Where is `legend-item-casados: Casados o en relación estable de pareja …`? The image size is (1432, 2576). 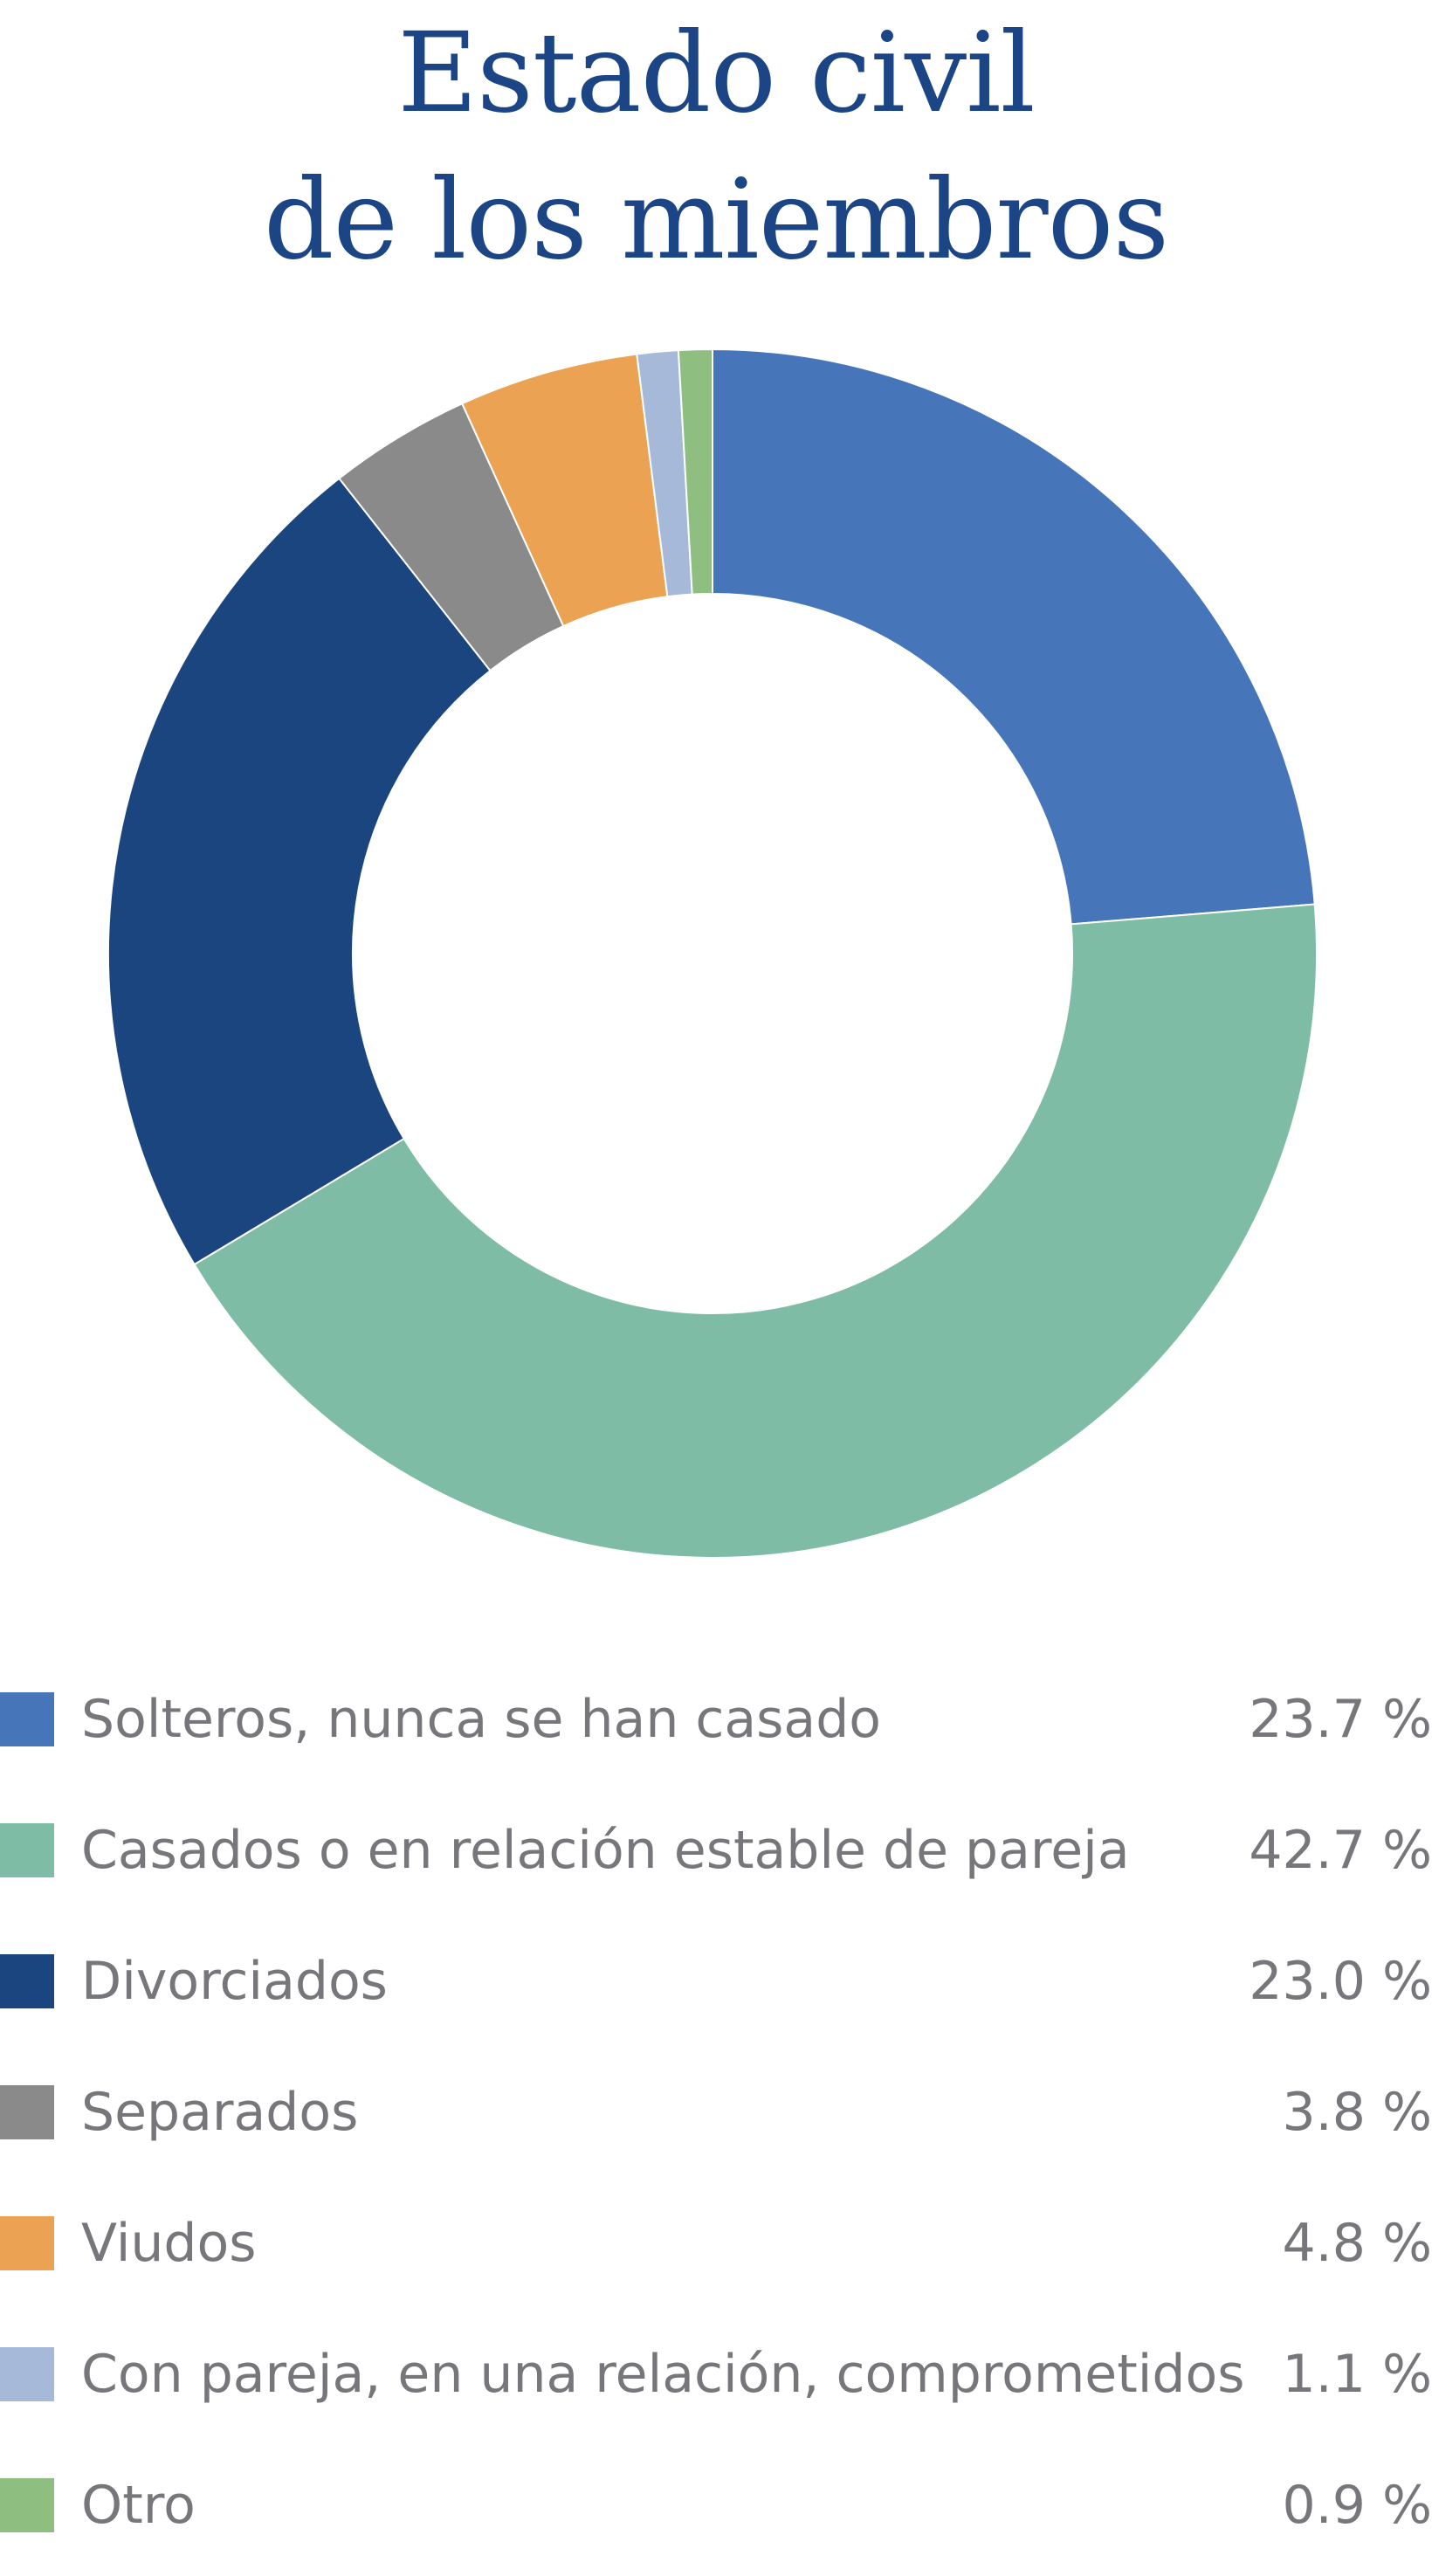
legend-item-casados: Casados o en relación estable de pareja … is located at coordinates (716, 1855).